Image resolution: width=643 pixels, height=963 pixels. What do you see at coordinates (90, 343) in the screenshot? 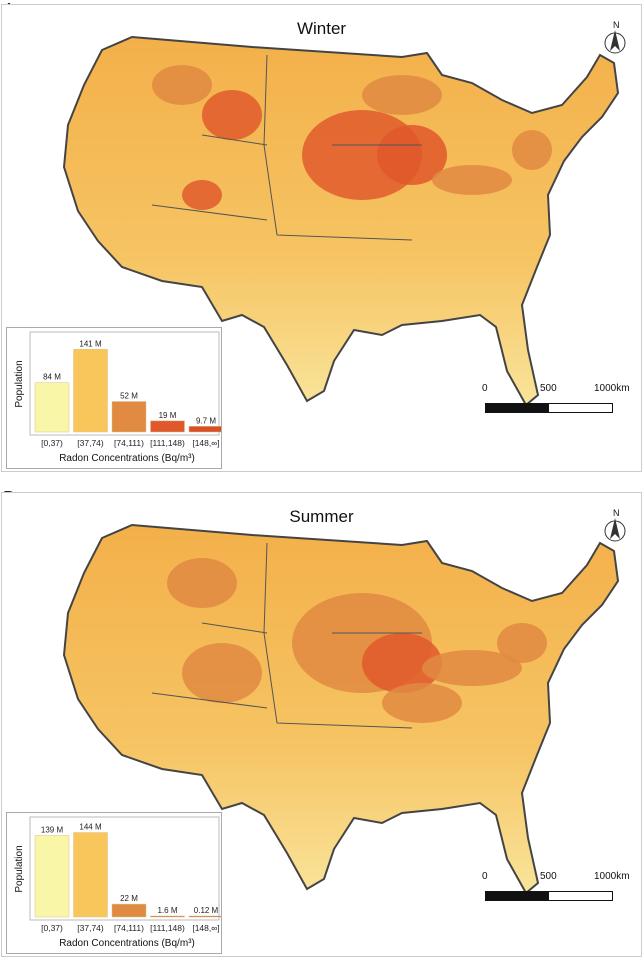
I see `data-label: 141 M` at bounding box center [90, 343].